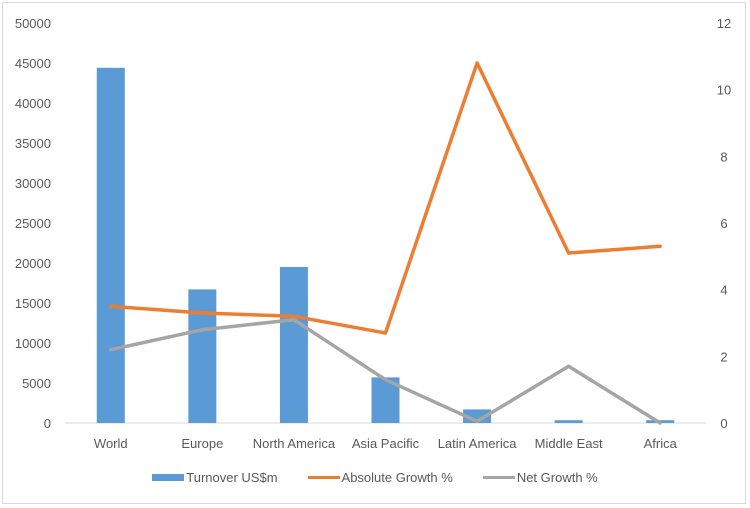 The width and height of the screenshot is (750, 508). What do you see at coordinates (47, 423) in the screenshot?
I see `left-tick-label: 0` at bounding box center [47, 423].